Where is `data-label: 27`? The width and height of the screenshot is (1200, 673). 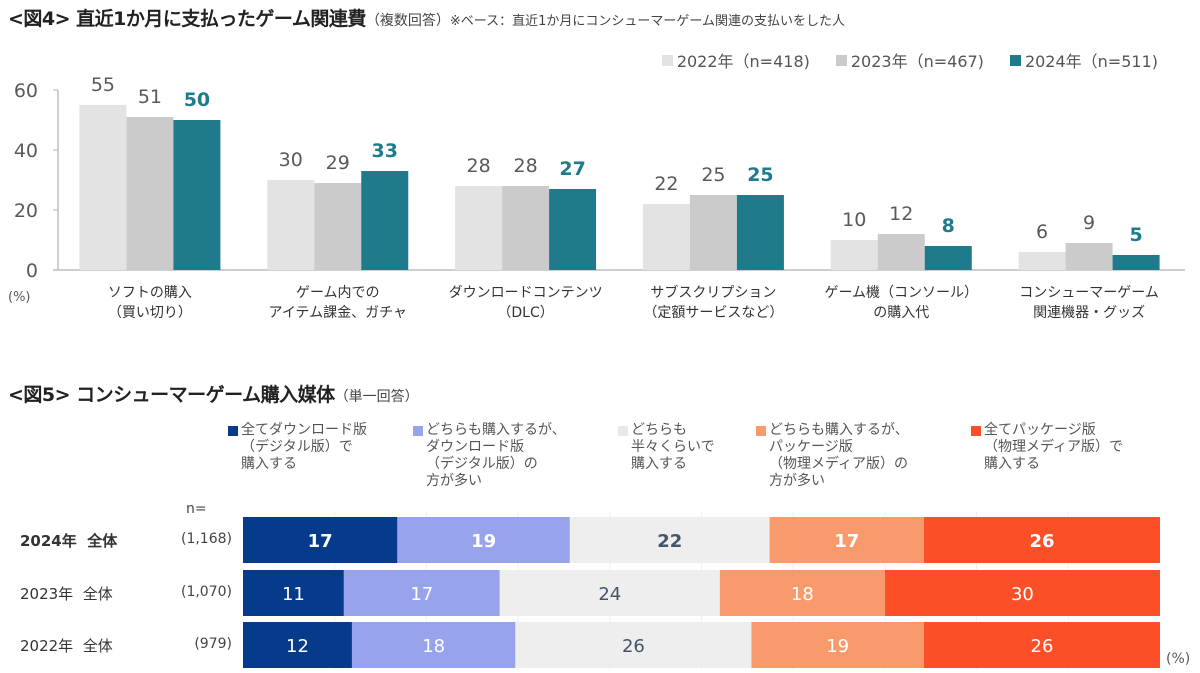 data-label: 27 is located at coordinates (572, 169).